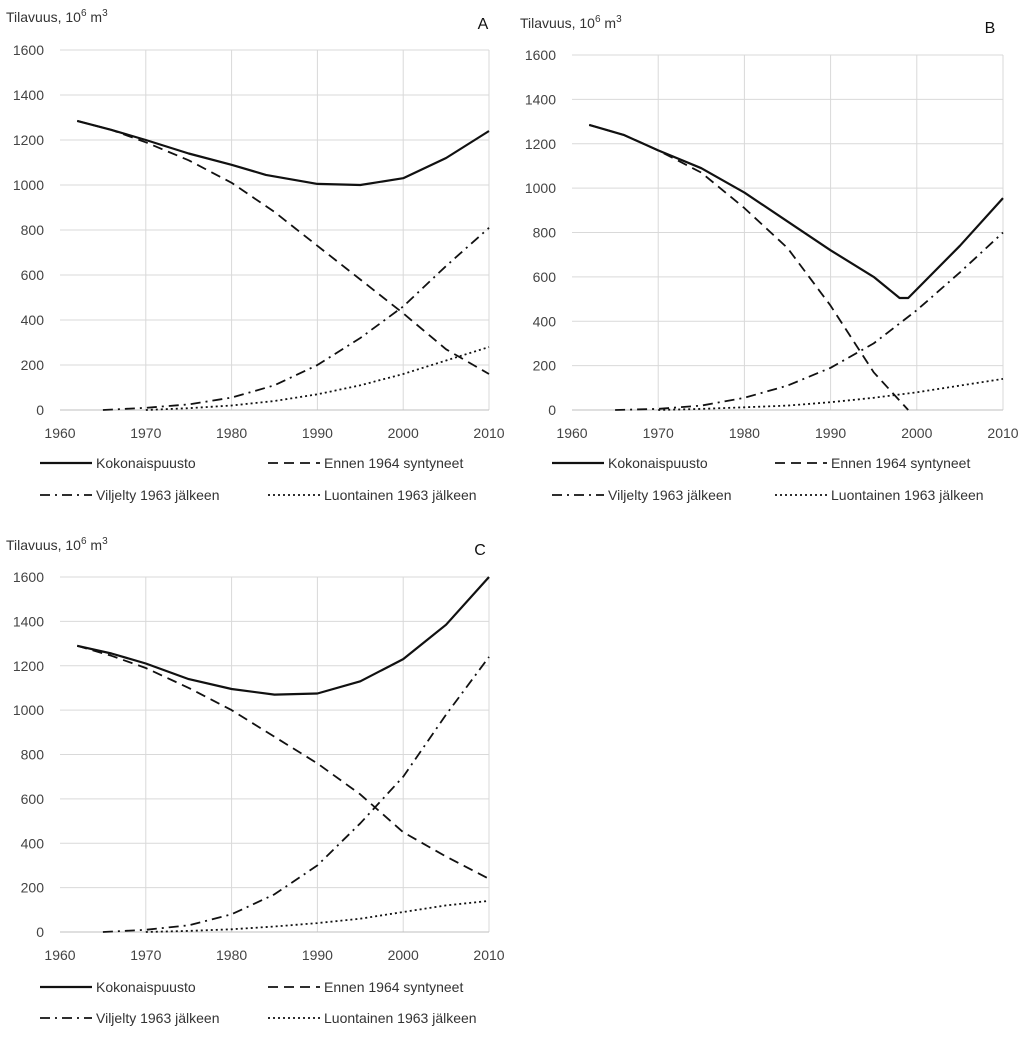 The image size is (1024, 1038). What do you see at coordinates (483, 24) in the screenshot?
I see `panel-label: A` at bounding box center [483, 24].